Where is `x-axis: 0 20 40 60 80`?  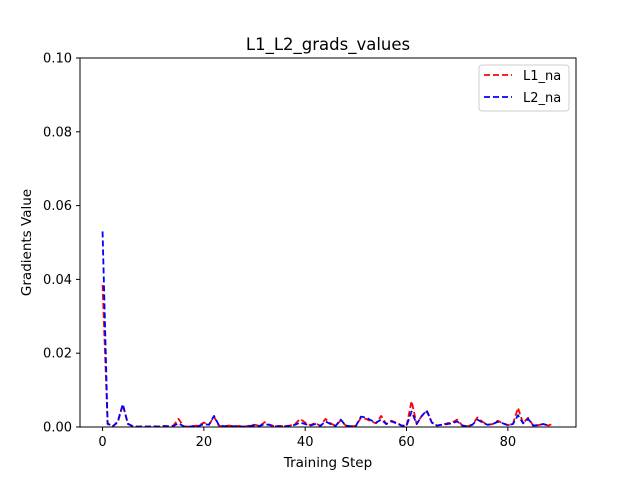 x-axis: 0 20 40 60 80 is located at coordinates (307, 438).